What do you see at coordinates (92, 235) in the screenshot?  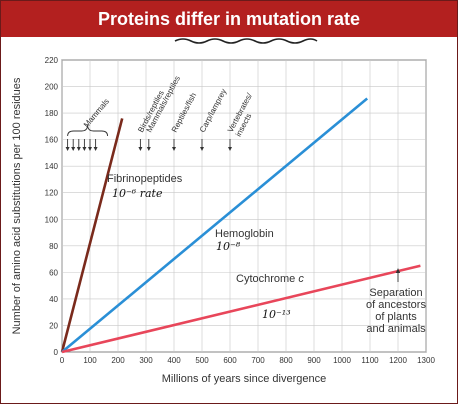 I see `series-line-fibrinopeptides` at bounding box center [92, 235].